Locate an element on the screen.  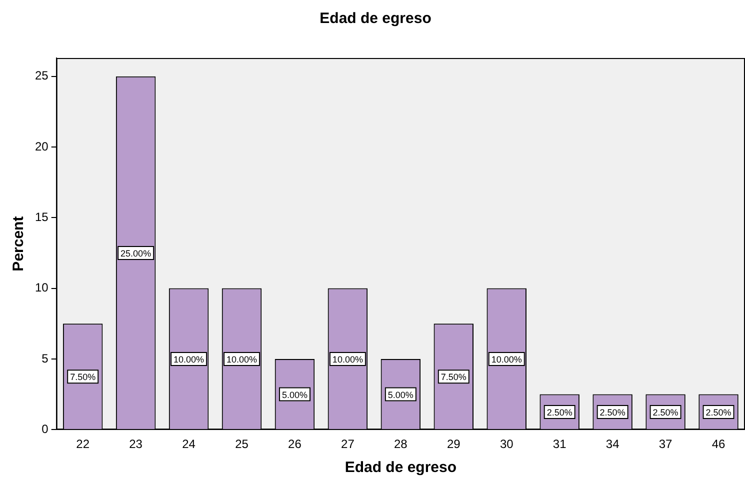
x-tick-label: 23 is located at coordinates (136, 444).